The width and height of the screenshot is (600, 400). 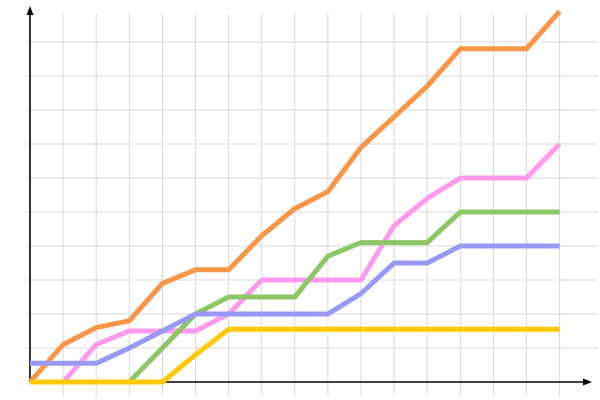 I want to click on y-axis-arrow, so click(x=30, y=10).